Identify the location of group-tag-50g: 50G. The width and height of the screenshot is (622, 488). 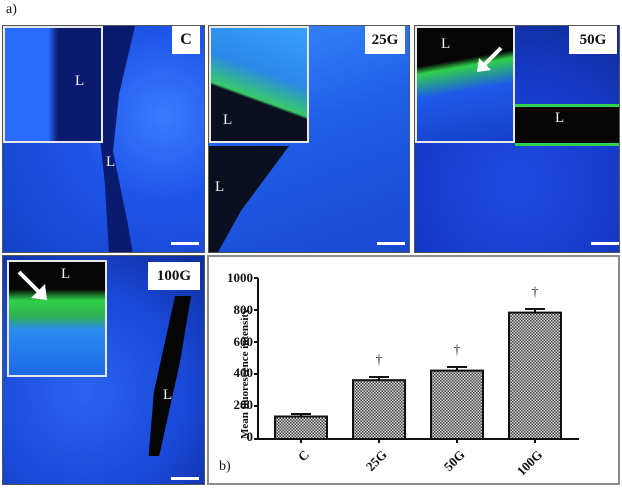
(593, 40).